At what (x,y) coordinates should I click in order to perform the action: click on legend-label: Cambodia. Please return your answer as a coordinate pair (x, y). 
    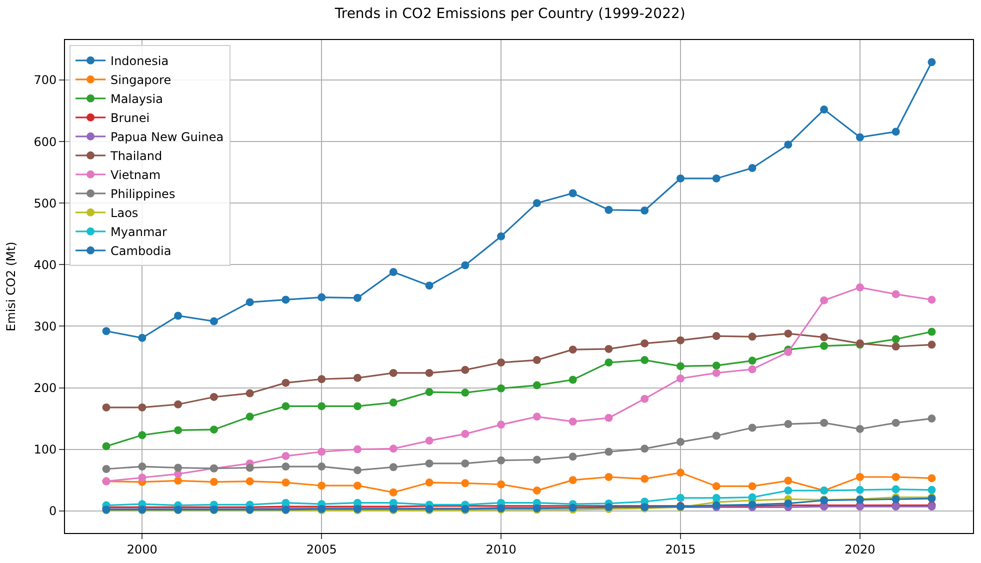
    Looking at the image, I should click on (141, 251).